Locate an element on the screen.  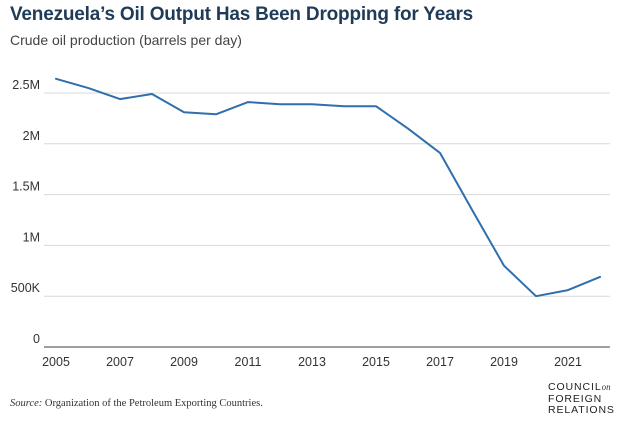
x-axis-tick-labels: 2005 2007 2009 2011 2013 2015 2017 2019 2021 is located at coordinates (312, 362).